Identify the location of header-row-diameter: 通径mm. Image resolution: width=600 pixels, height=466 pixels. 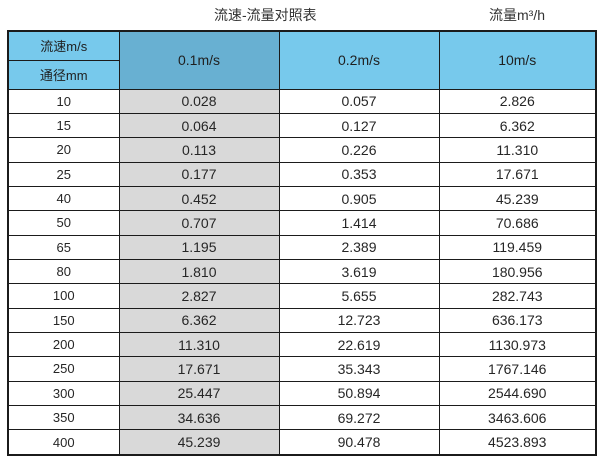
(301, 74).